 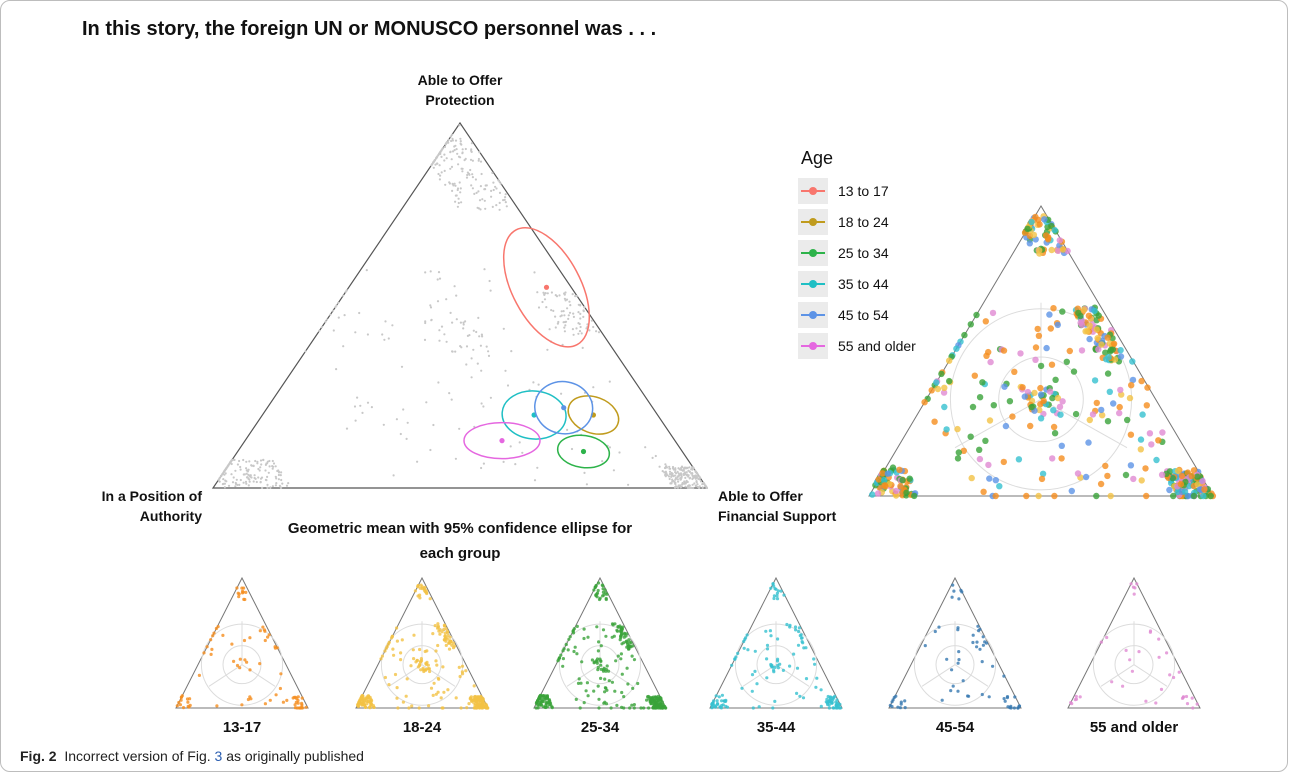 What do you see at coordinates (457, 335) in the screenshot?
I see `cluster-center` at bounding box center [457, 335].